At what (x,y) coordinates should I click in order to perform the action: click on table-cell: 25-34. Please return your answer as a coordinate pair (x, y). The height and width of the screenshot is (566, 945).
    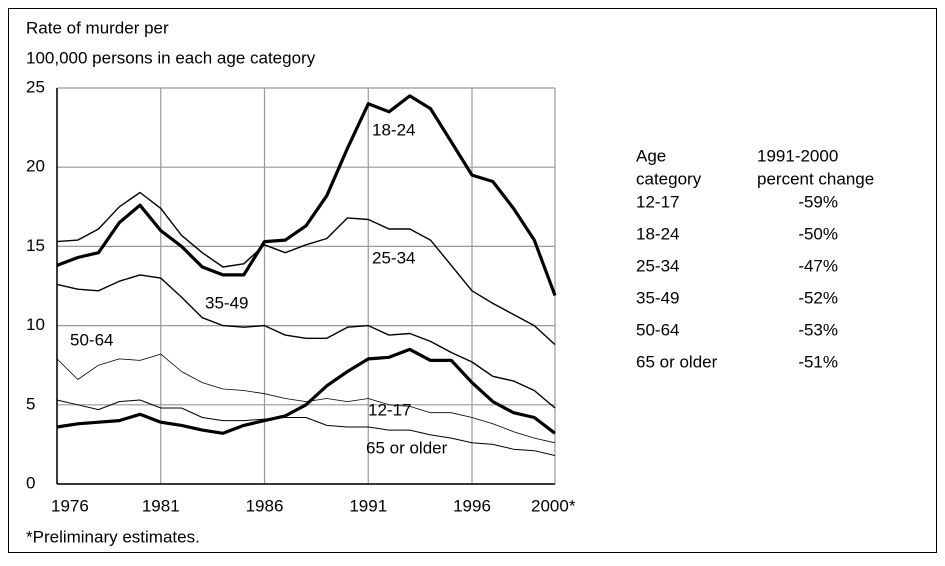
    Looking at the image, I should click on (657, 265).